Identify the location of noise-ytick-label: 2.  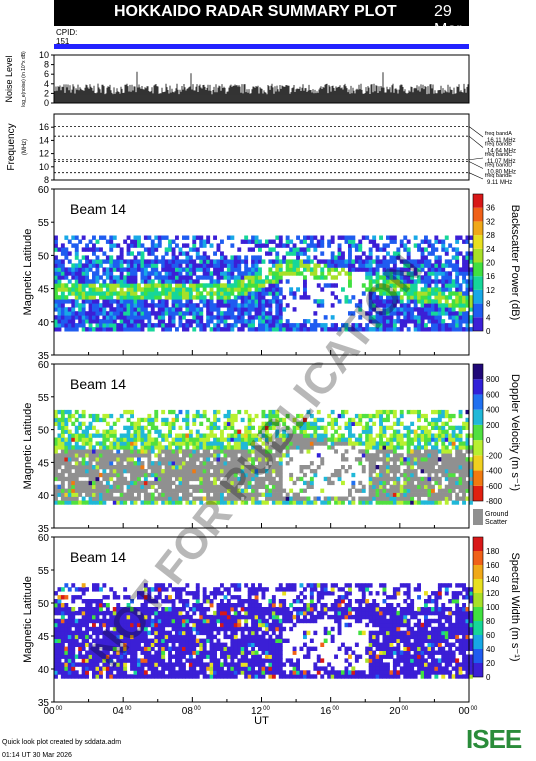
(46, 93).